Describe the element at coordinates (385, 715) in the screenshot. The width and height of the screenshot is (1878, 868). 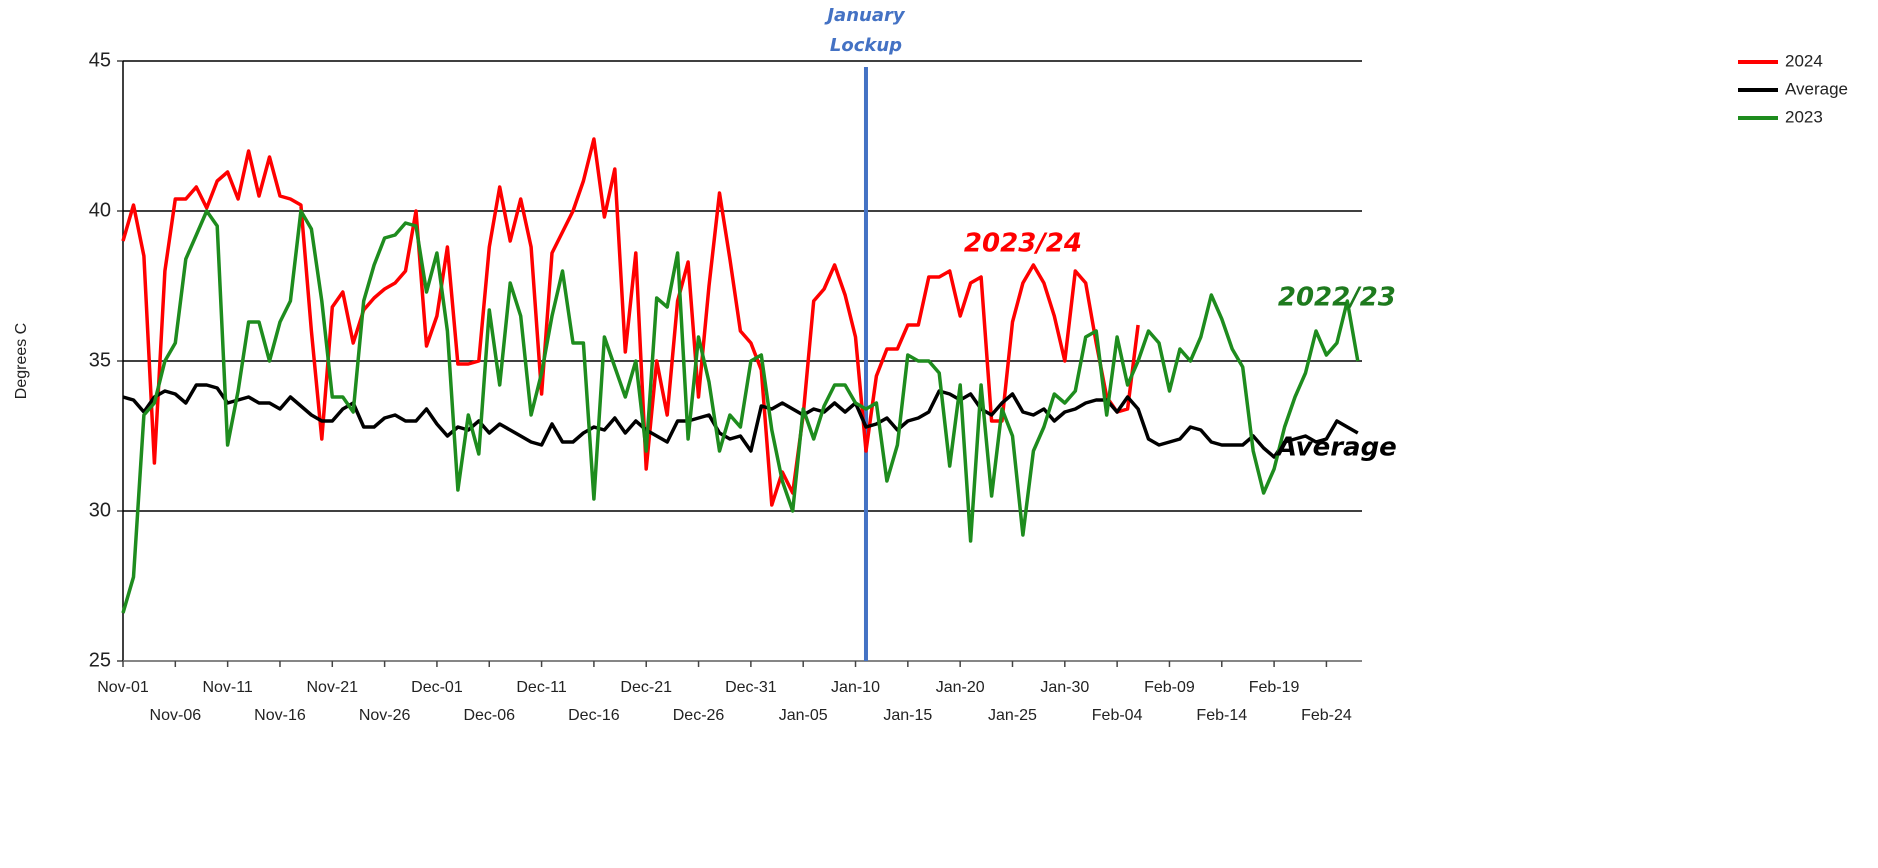
I see `x-tick-label: Nov-26` at that location.